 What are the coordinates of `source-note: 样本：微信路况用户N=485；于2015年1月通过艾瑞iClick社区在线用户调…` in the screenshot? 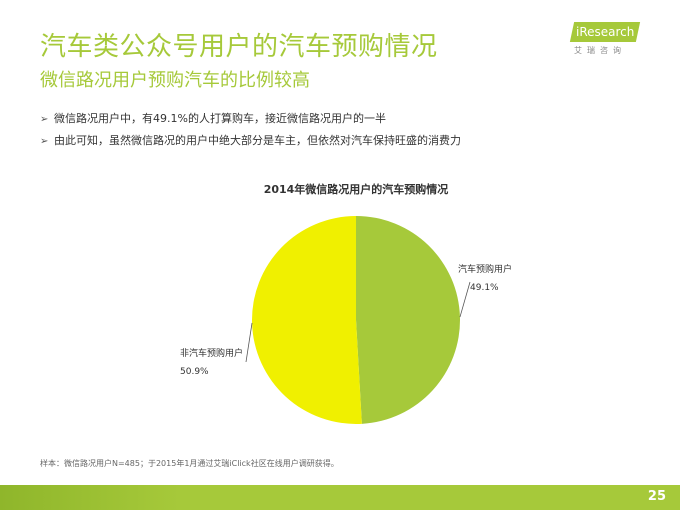 It's located at (189, 463).